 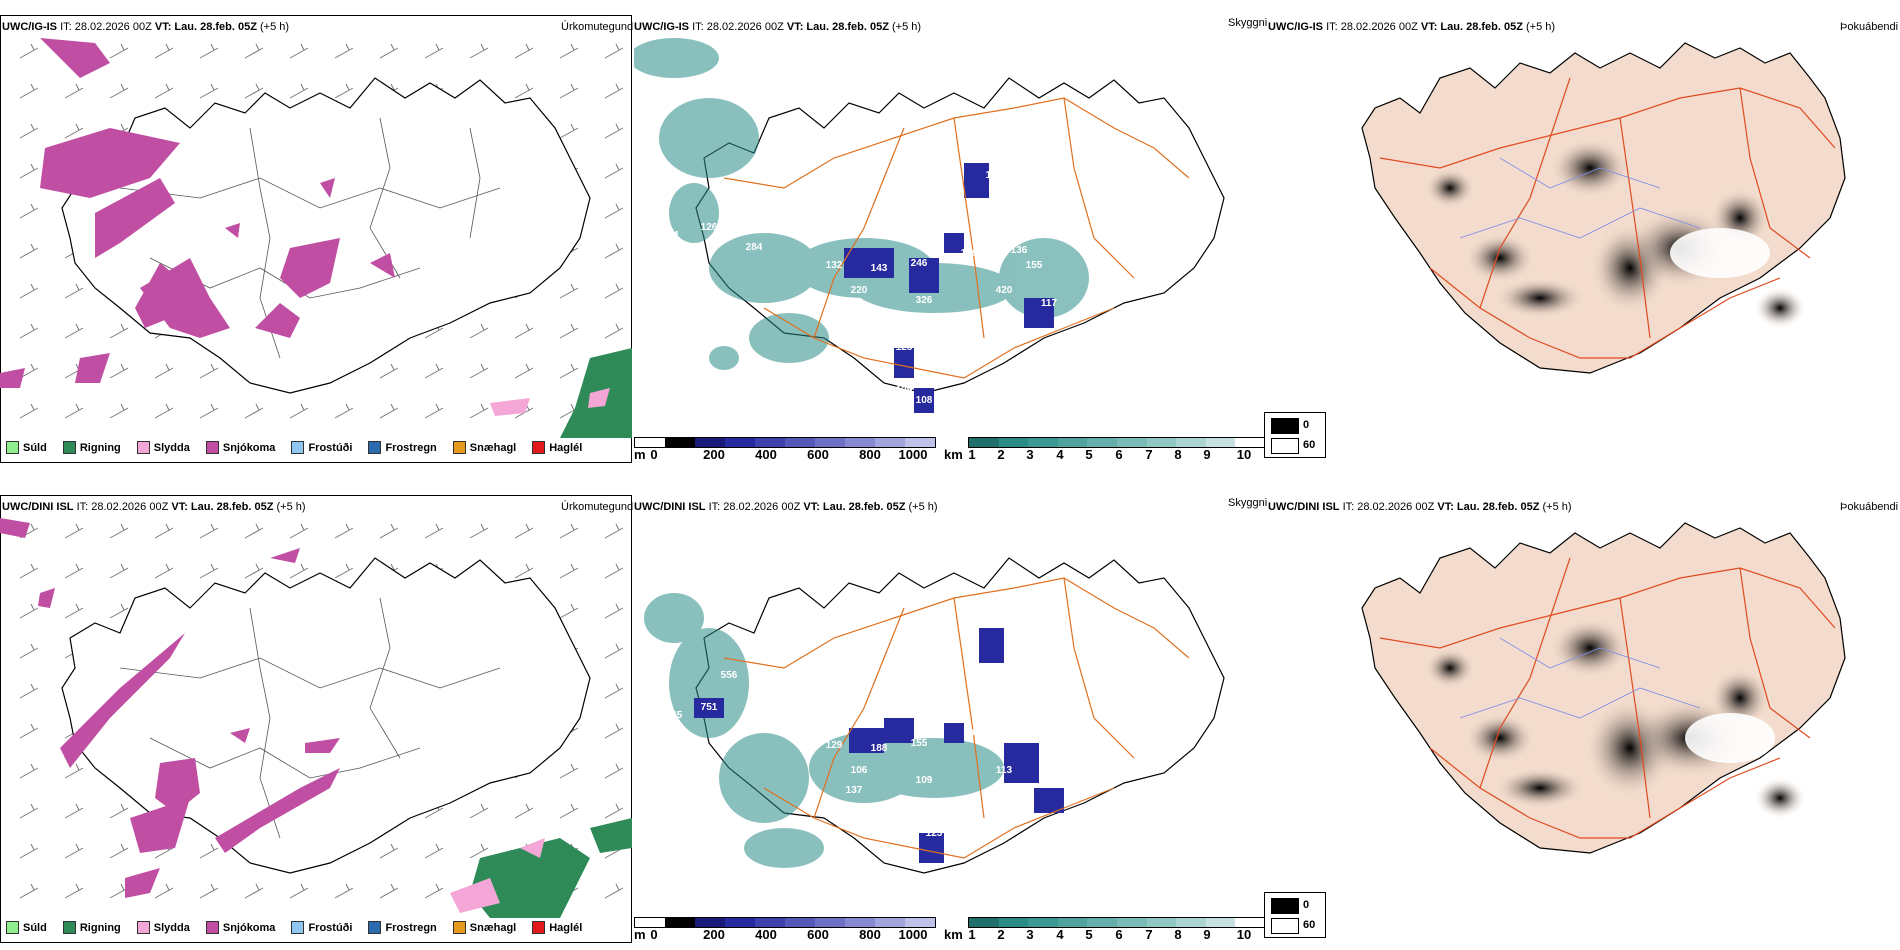 What do you see at coordinates (766, 454) in the screenshot?
I see `ceiling-tick: 400` at bounding box center [766, 454].